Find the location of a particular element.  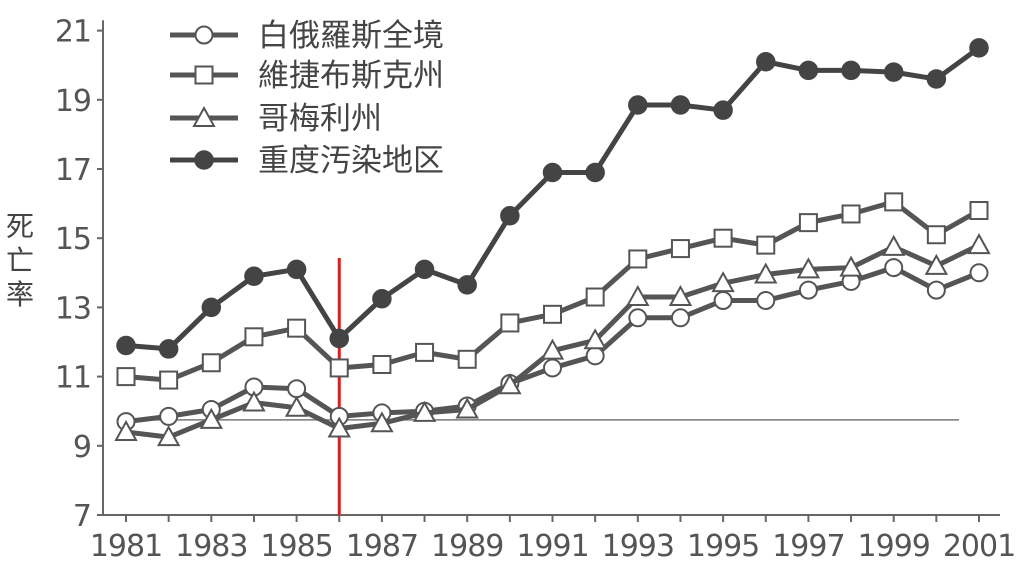

legend-item: 維捷布斯克州 is located at coordinates (307, 76).